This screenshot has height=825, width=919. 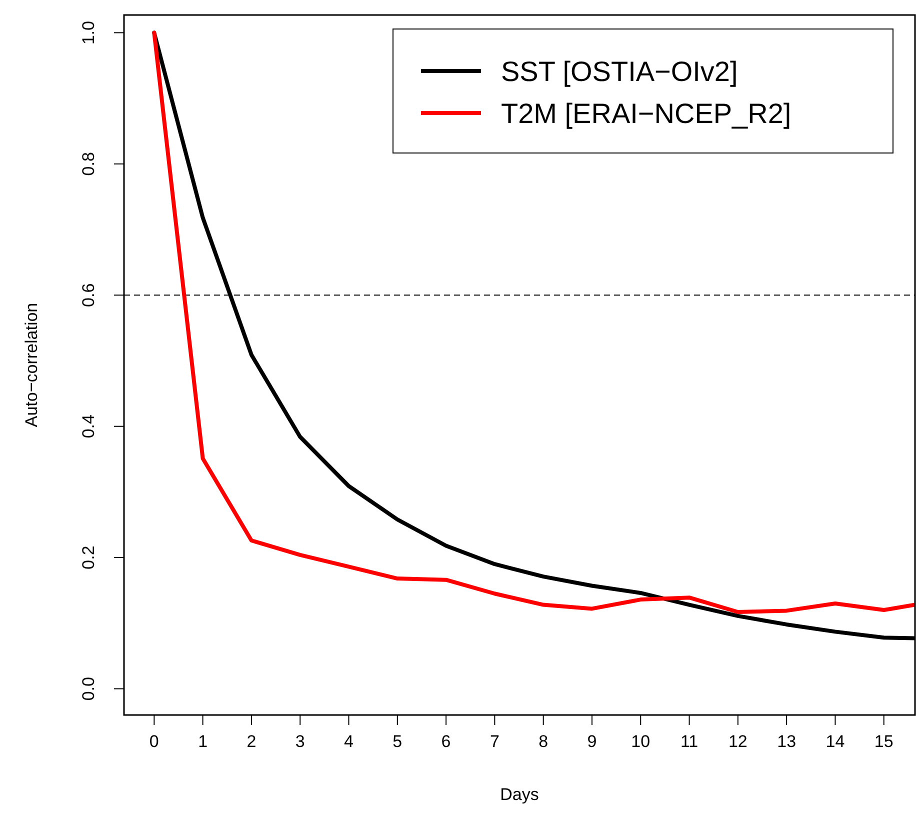 What do you see at coordinates (446, 741) in the screenshot?
I see `x-tick-label: 6` at bounding box center [446, 741].